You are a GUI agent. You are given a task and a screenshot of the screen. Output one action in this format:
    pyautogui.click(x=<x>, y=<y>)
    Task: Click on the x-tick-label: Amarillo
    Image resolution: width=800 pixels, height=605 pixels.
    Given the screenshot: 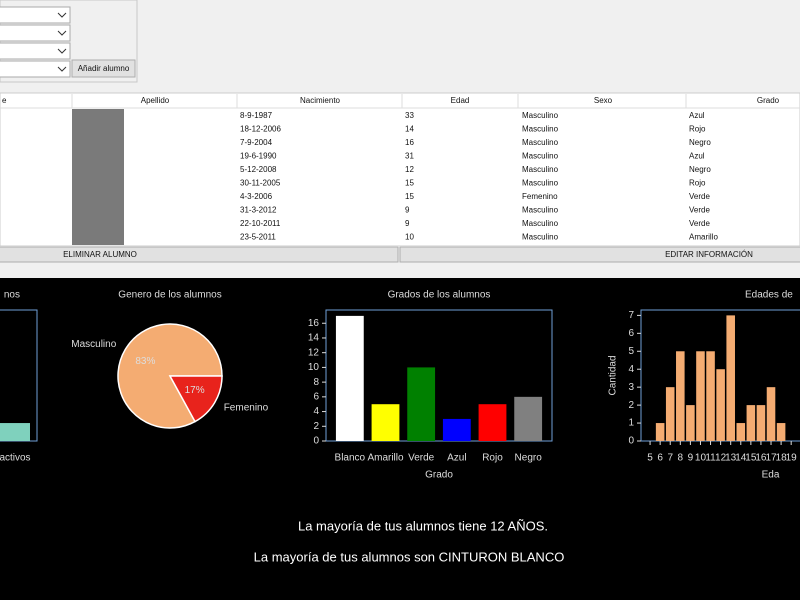 What is the action you would take?
    pyautogui.click(x=385, y=458)
    